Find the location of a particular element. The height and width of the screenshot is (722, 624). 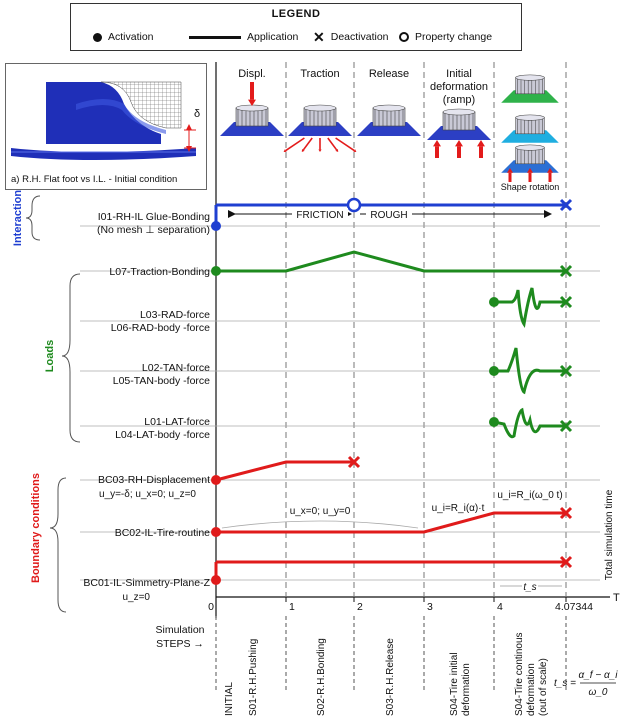

bc02-deactivation-cross is located at coordinates (566, 513).